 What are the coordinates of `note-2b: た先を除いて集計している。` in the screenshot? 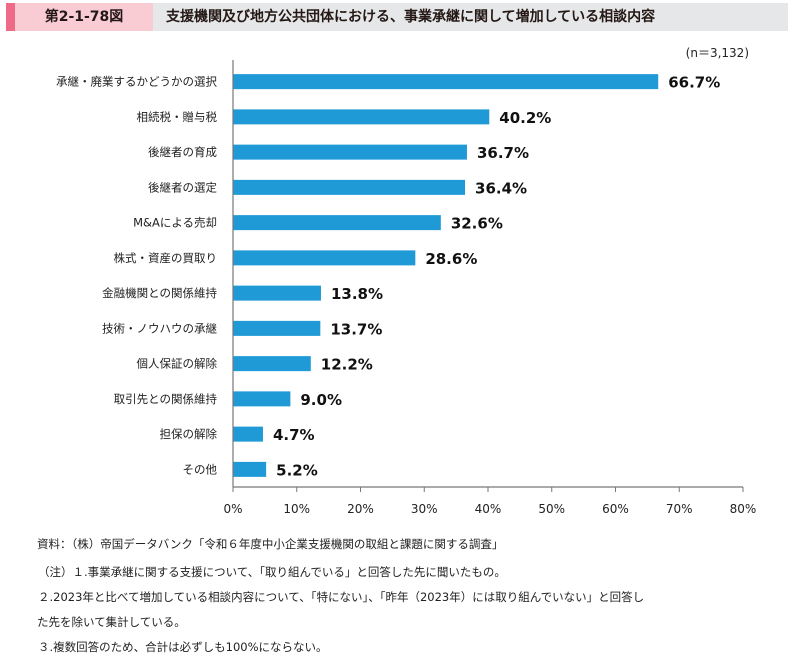 It's located at (111, 622).